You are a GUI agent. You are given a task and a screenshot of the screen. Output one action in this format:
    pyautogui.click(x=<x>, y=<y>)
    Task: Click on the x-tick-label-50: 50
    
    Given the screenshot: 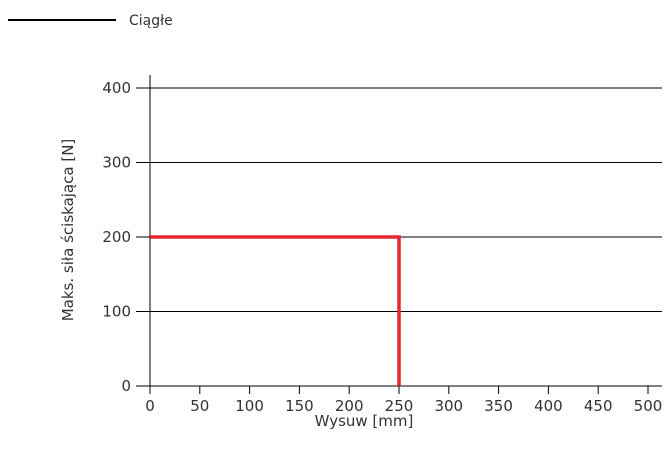 What is the action you would take?
    pyautogui.click(x=199, y=406)
    